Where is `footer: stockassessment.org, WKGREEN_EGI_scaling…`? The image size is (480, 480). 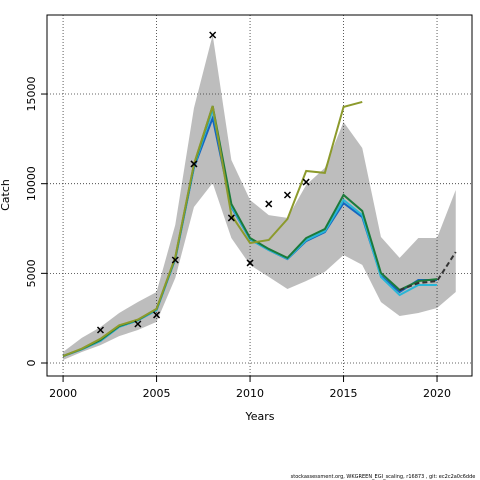 footer: stockassessment.org, WKGREEN_EGI_scaling… is located at coordinates (383, 477).